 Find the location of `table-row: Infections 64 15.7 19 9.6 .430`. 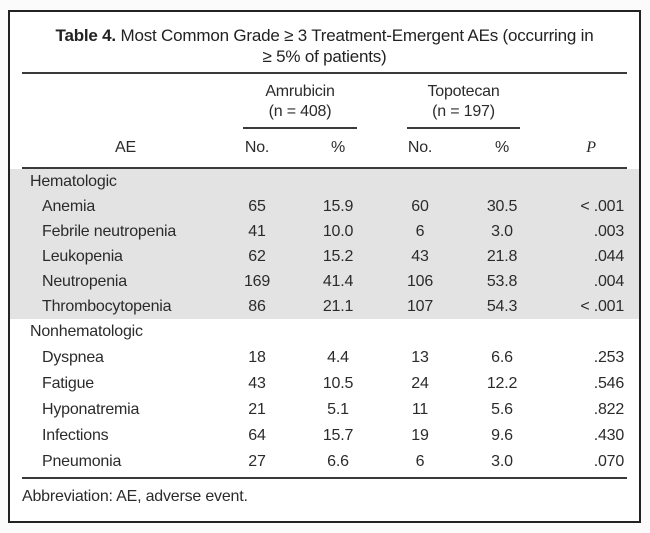

table-row: Infections 64 15.7 19 9.6 .430 is located at coordinates (324, 436).